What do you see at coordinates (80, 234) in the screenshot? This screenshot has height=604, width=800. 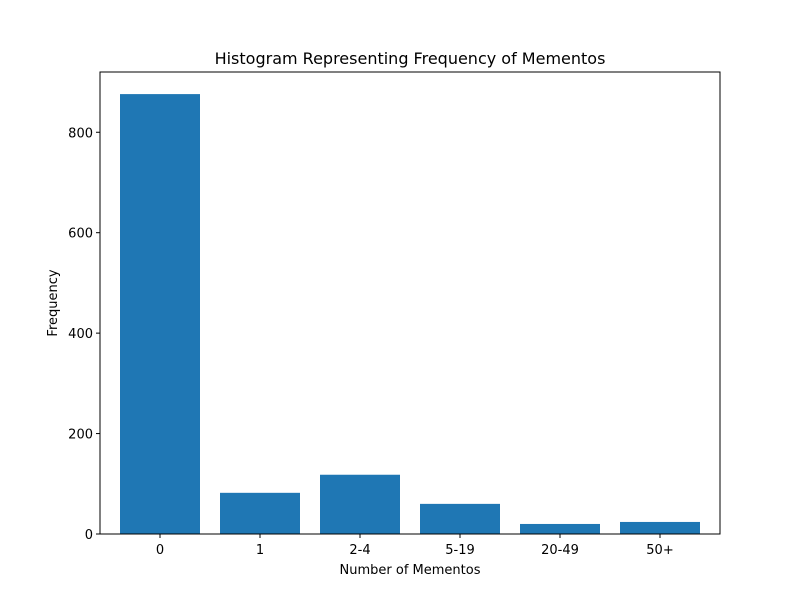 I see `y-tick-label: 600` at bounding box center [80, 234].